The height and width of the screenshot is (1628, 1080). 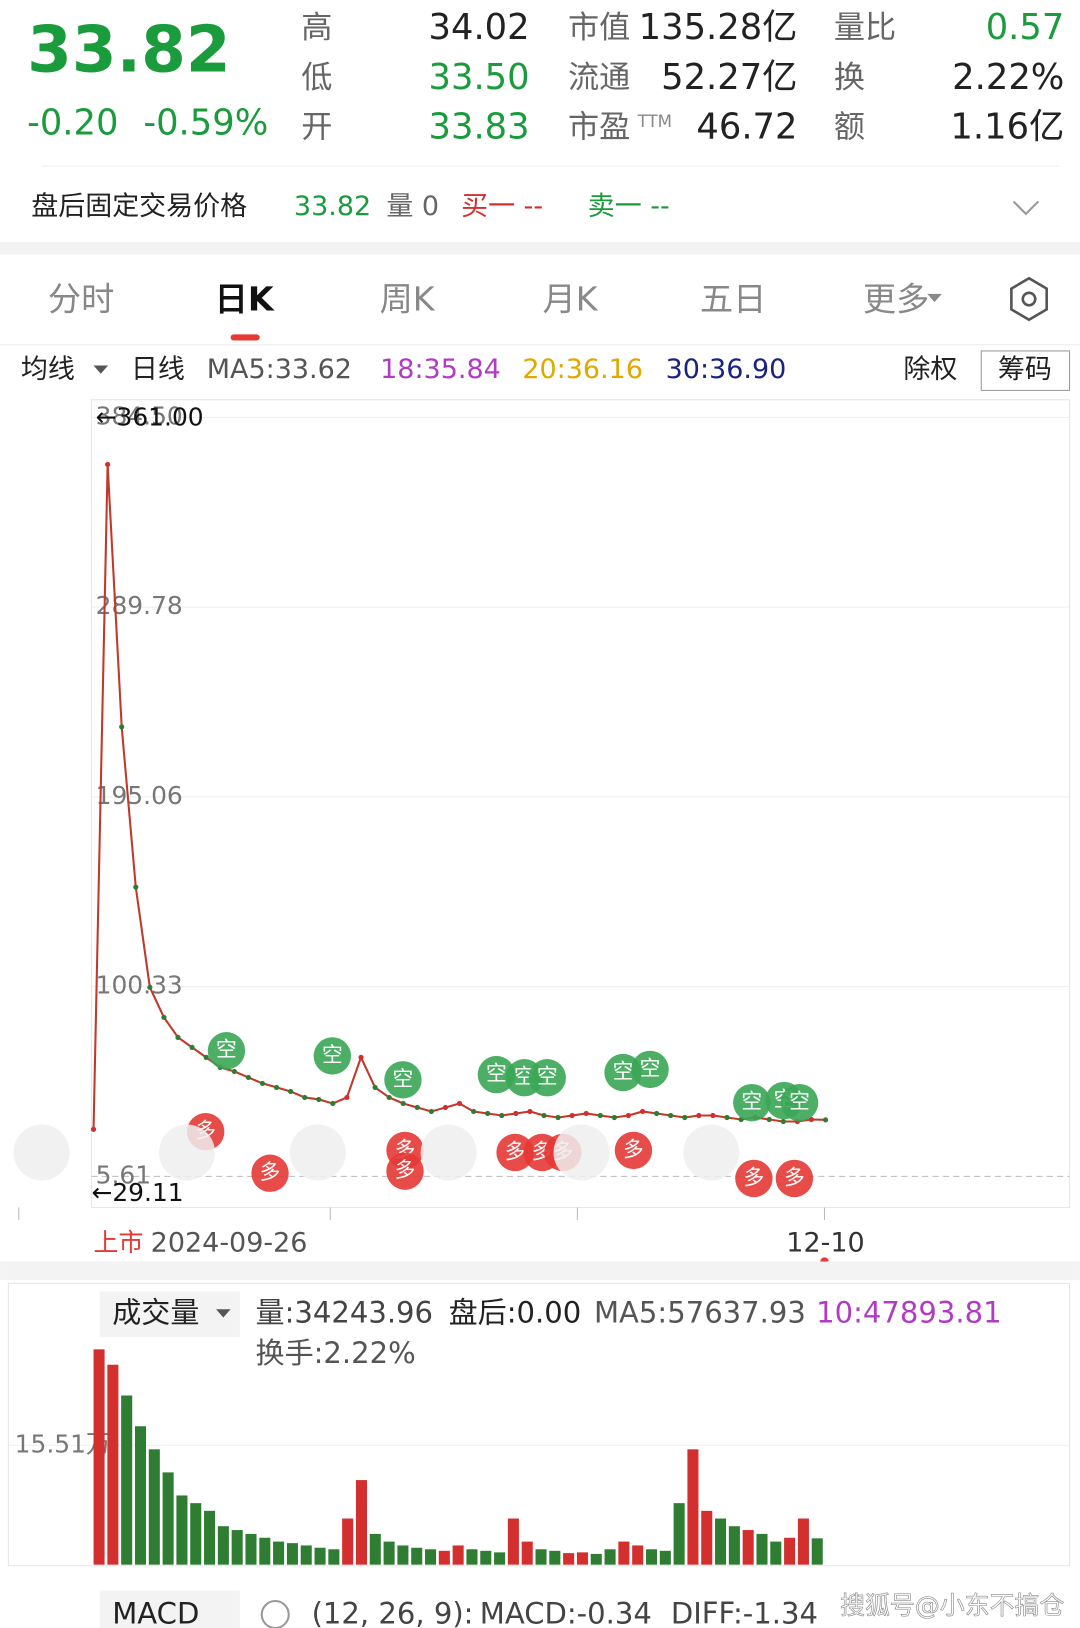 I want to click on watermark: 搜狐号@小东不搞仓, so click(x=952, y=1605).